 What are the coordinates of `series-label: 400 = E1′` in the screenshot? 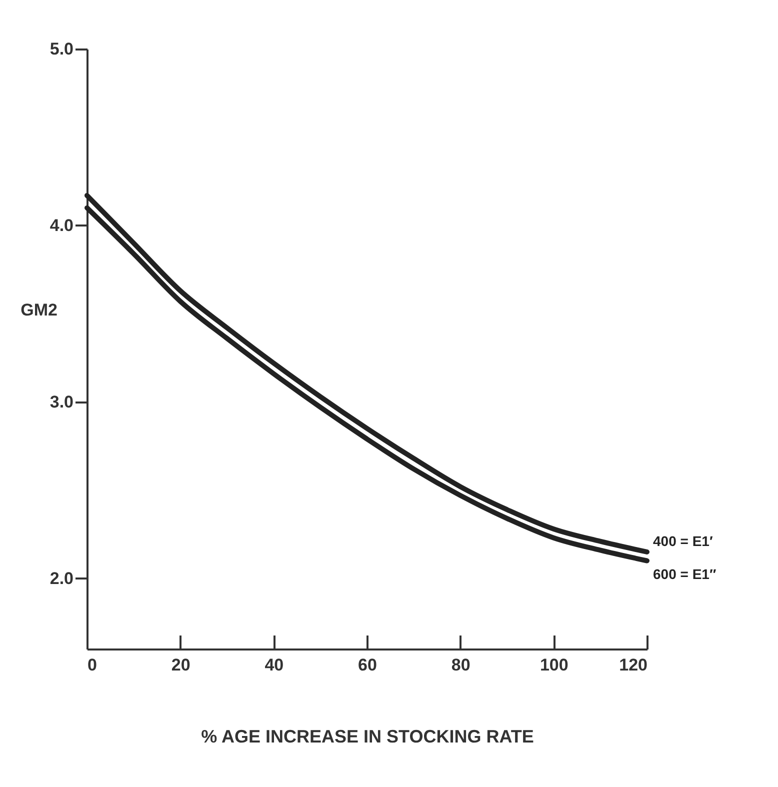 It's located at (683, 540).